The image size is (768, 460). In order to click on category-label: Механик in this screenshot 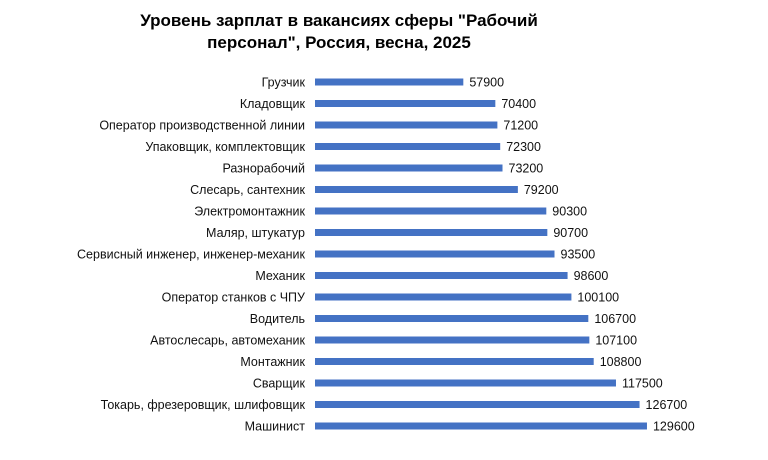, I will do `click(280, 276)`.